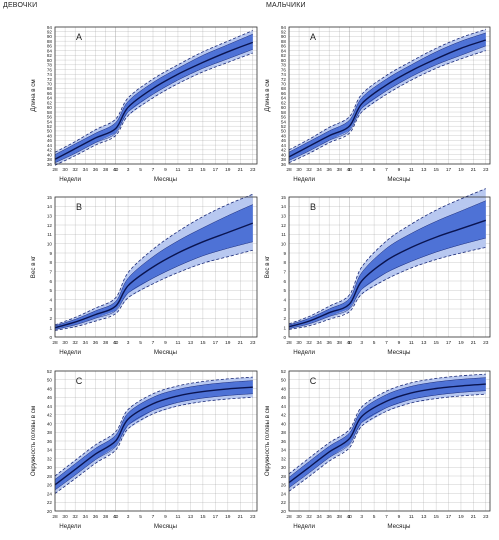 This screenshot has width=499, height=540. Describe the element at coordinates (284, 511) in the screenshot. I see `y-tick-label: 20` at that location.